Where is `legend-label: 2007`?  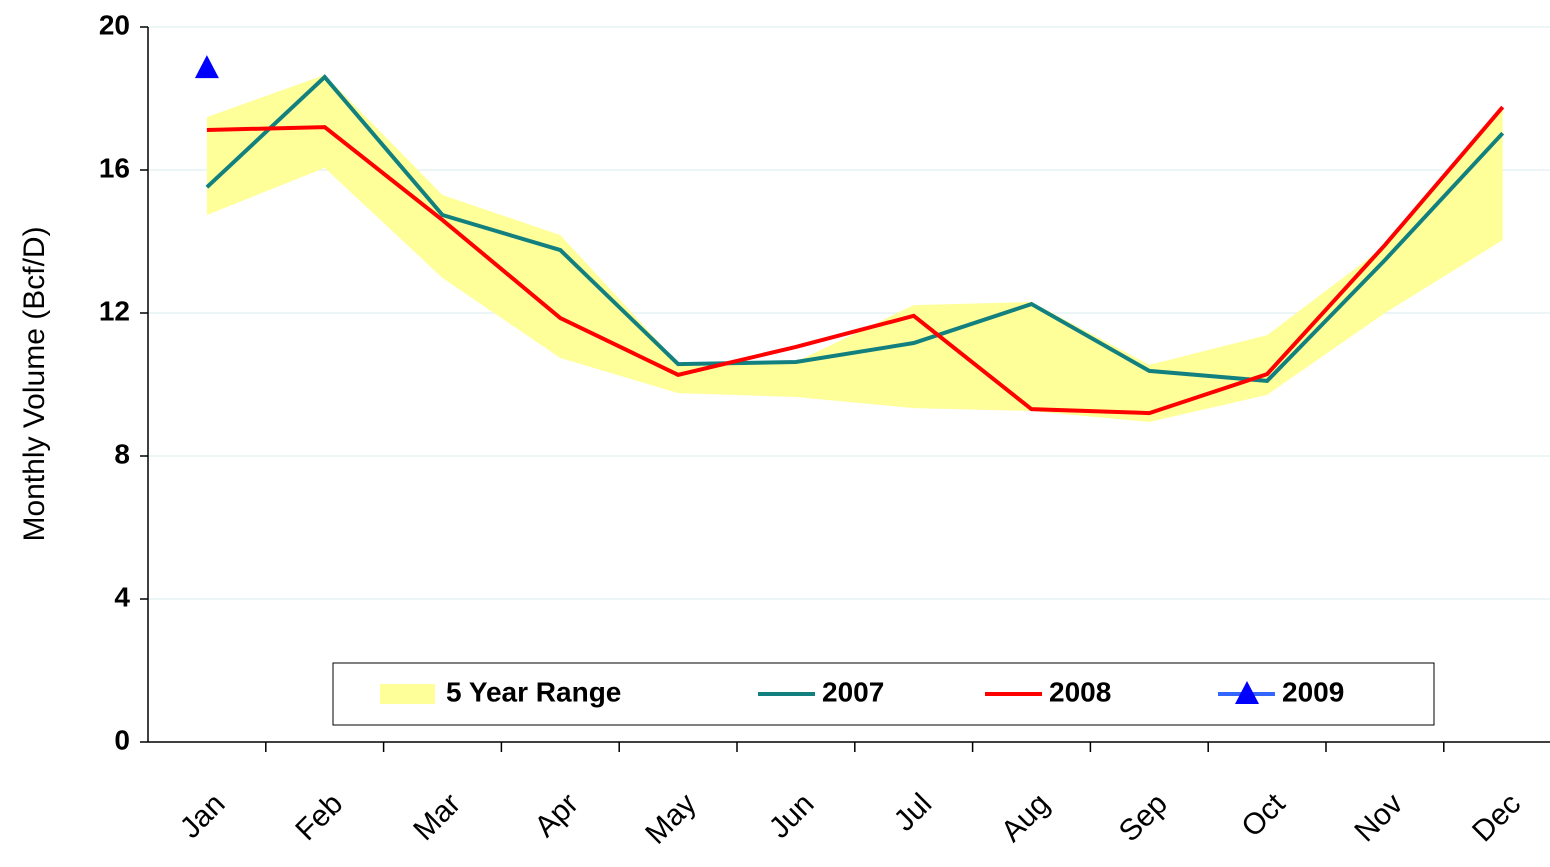
legend-label: 2007 is located at coordinates (853, 691).